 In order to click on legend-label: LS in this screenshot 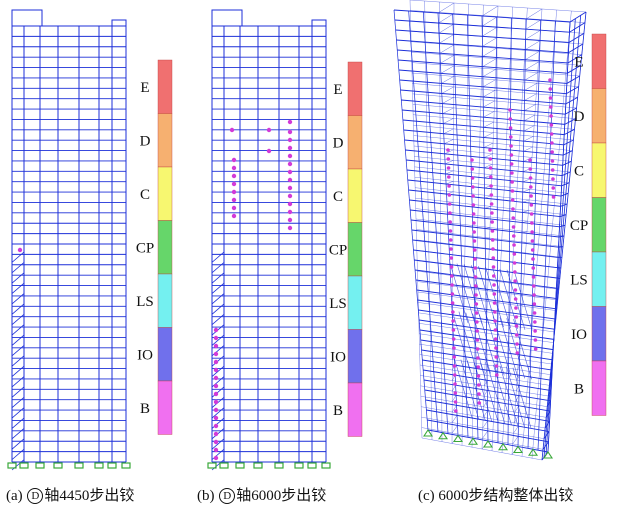, I will do `click(579, 280)`.